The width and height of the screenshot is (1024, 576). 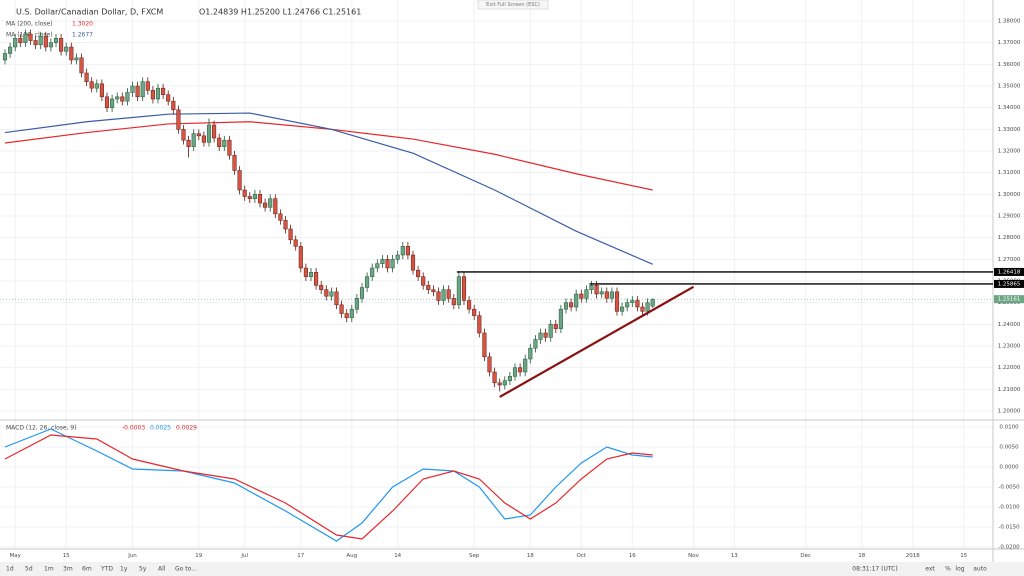 I want to click on x-tick-label: Nov, so click(x=693, y=556).